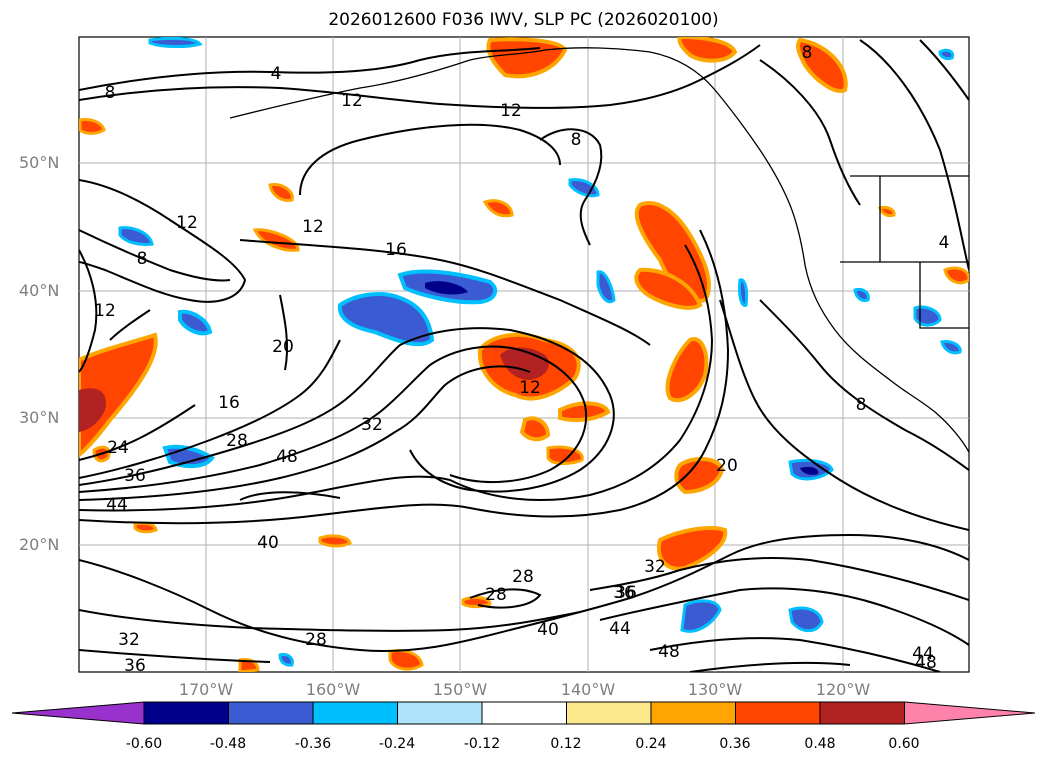 This screenshot has width=1047, height=765. What do you see at coordinates (118, 448) in the screenshot?
I see `contour-label: 24` at bounding box center [118, 448].